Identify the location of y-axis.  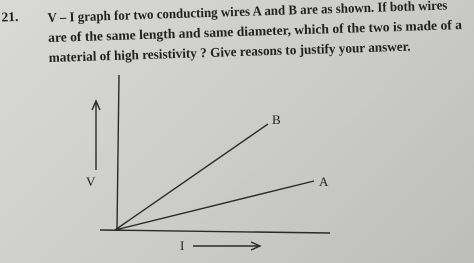
(118, 152).